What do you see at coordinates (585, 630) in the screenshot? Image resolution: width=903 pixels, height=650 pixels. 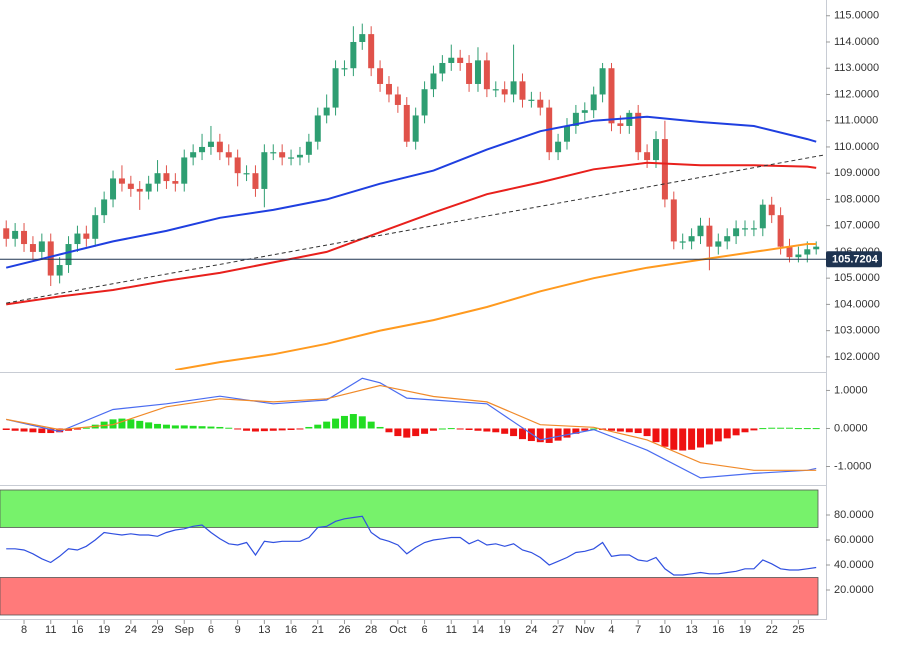 I see `x-tick-label: Nov` at bounding box center [585, 630].